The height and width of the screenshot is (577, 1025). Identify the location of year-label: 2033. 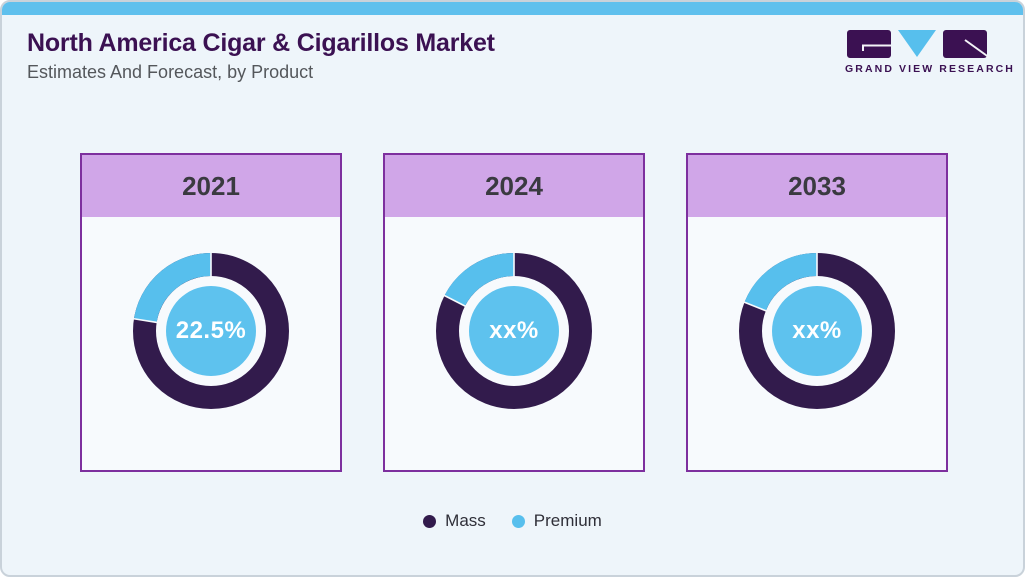
(817, 185).